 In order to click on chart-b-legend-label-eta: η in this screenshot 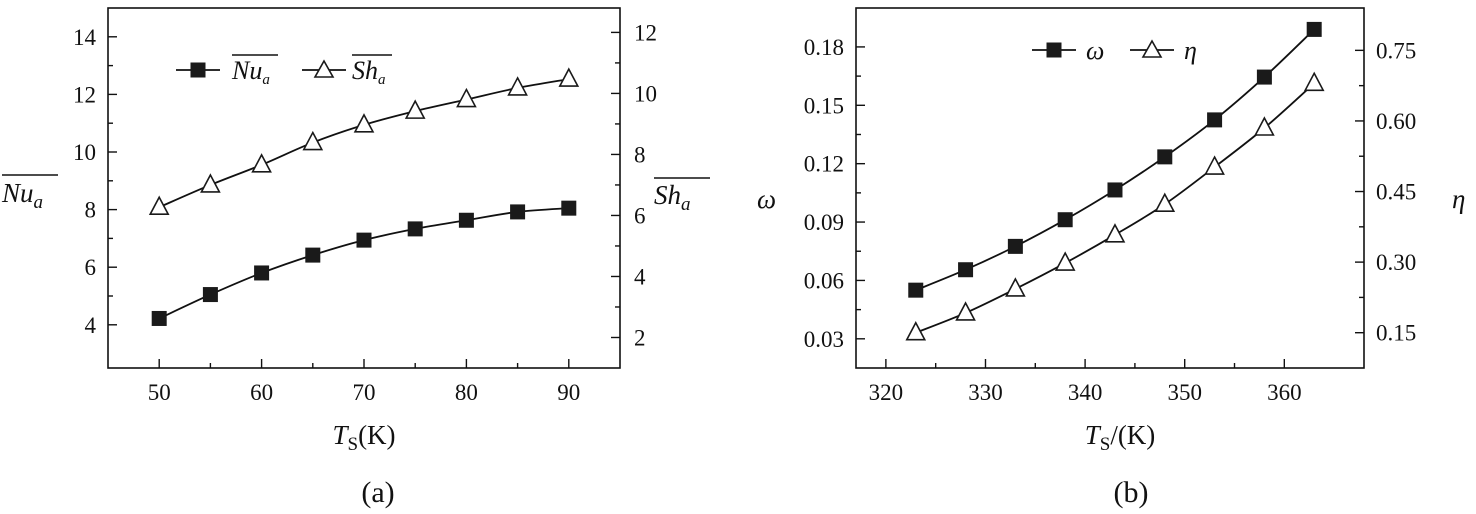, I will do `click(1190, 50)`.